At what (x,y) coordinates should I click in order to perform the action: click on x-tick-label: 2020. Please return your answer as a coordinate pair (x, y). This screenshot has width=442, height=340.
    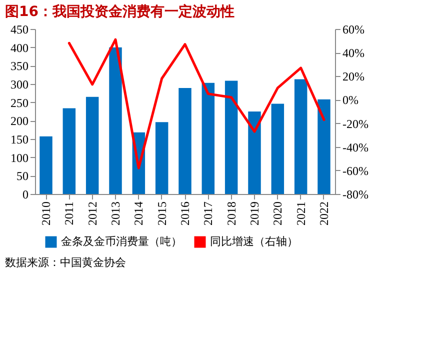
    Looking at the image, I should click on (277, 214).